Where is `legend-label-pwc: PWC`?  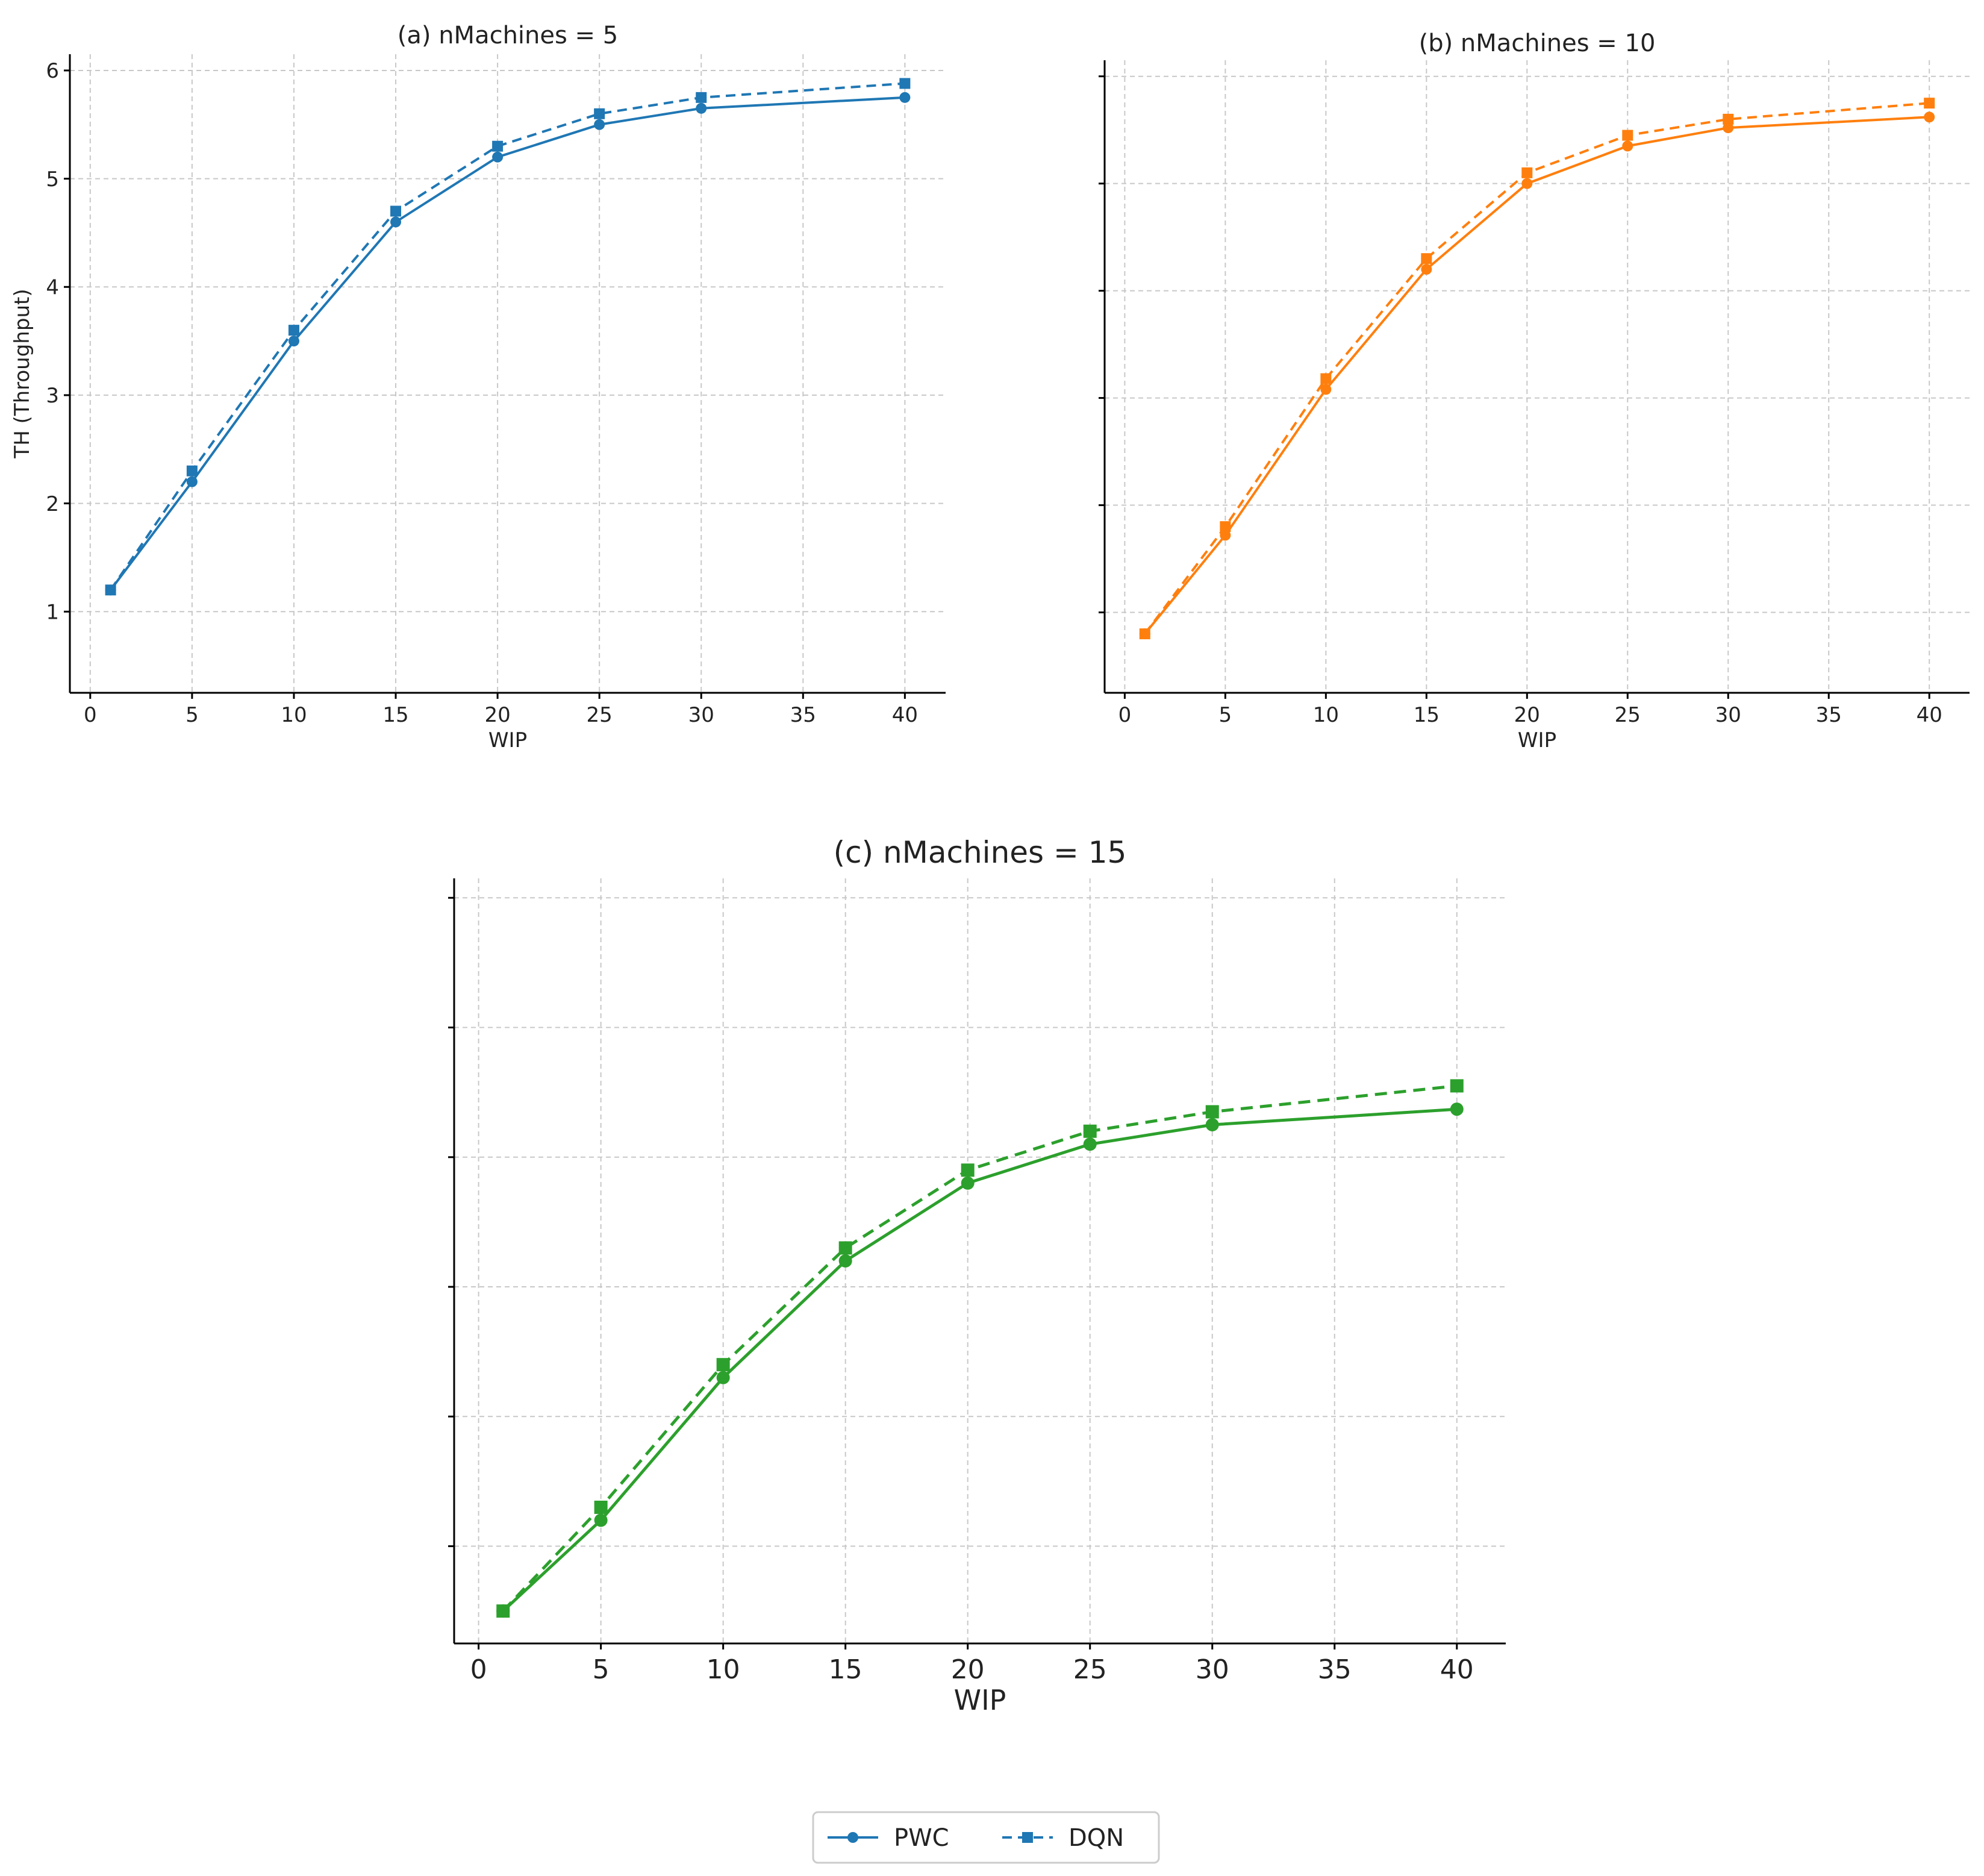
legend-label-pwc: PWC is located at coordinates (921, 1838).